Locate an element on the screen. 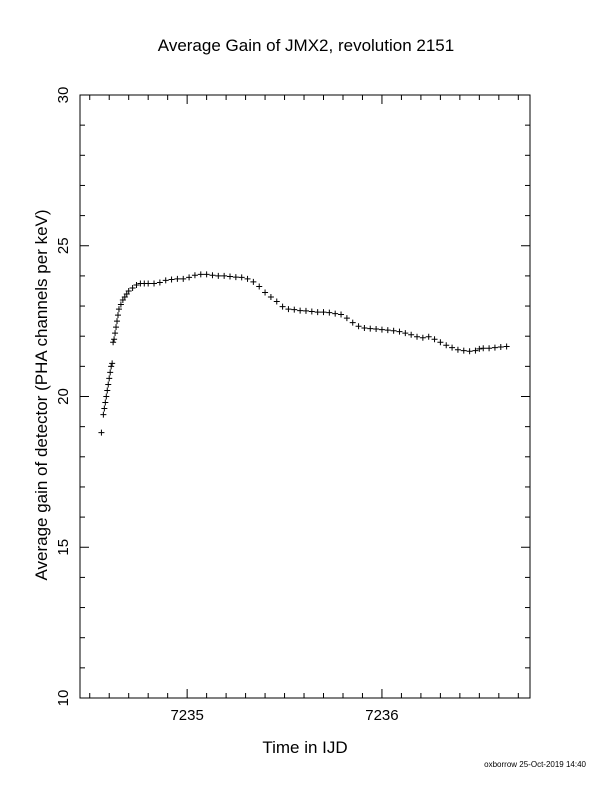 This screenshot has height=792, width=612. y-tick-label: 10 is located at coordinates (63, 698).